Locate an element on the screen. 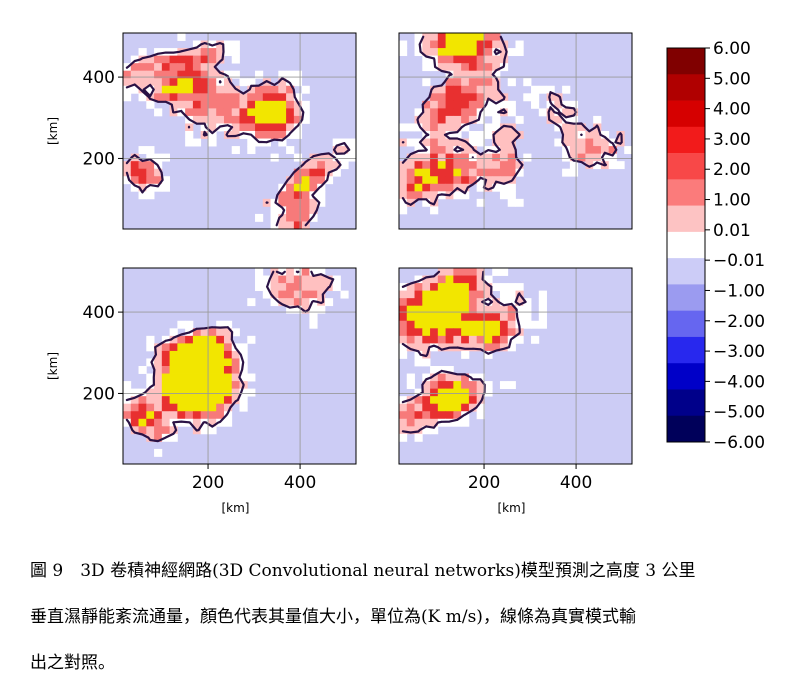 The width and height of the screenshot is (800, 700). colorbar-tick-label: −5.00 is located at coordinates (739, 413).